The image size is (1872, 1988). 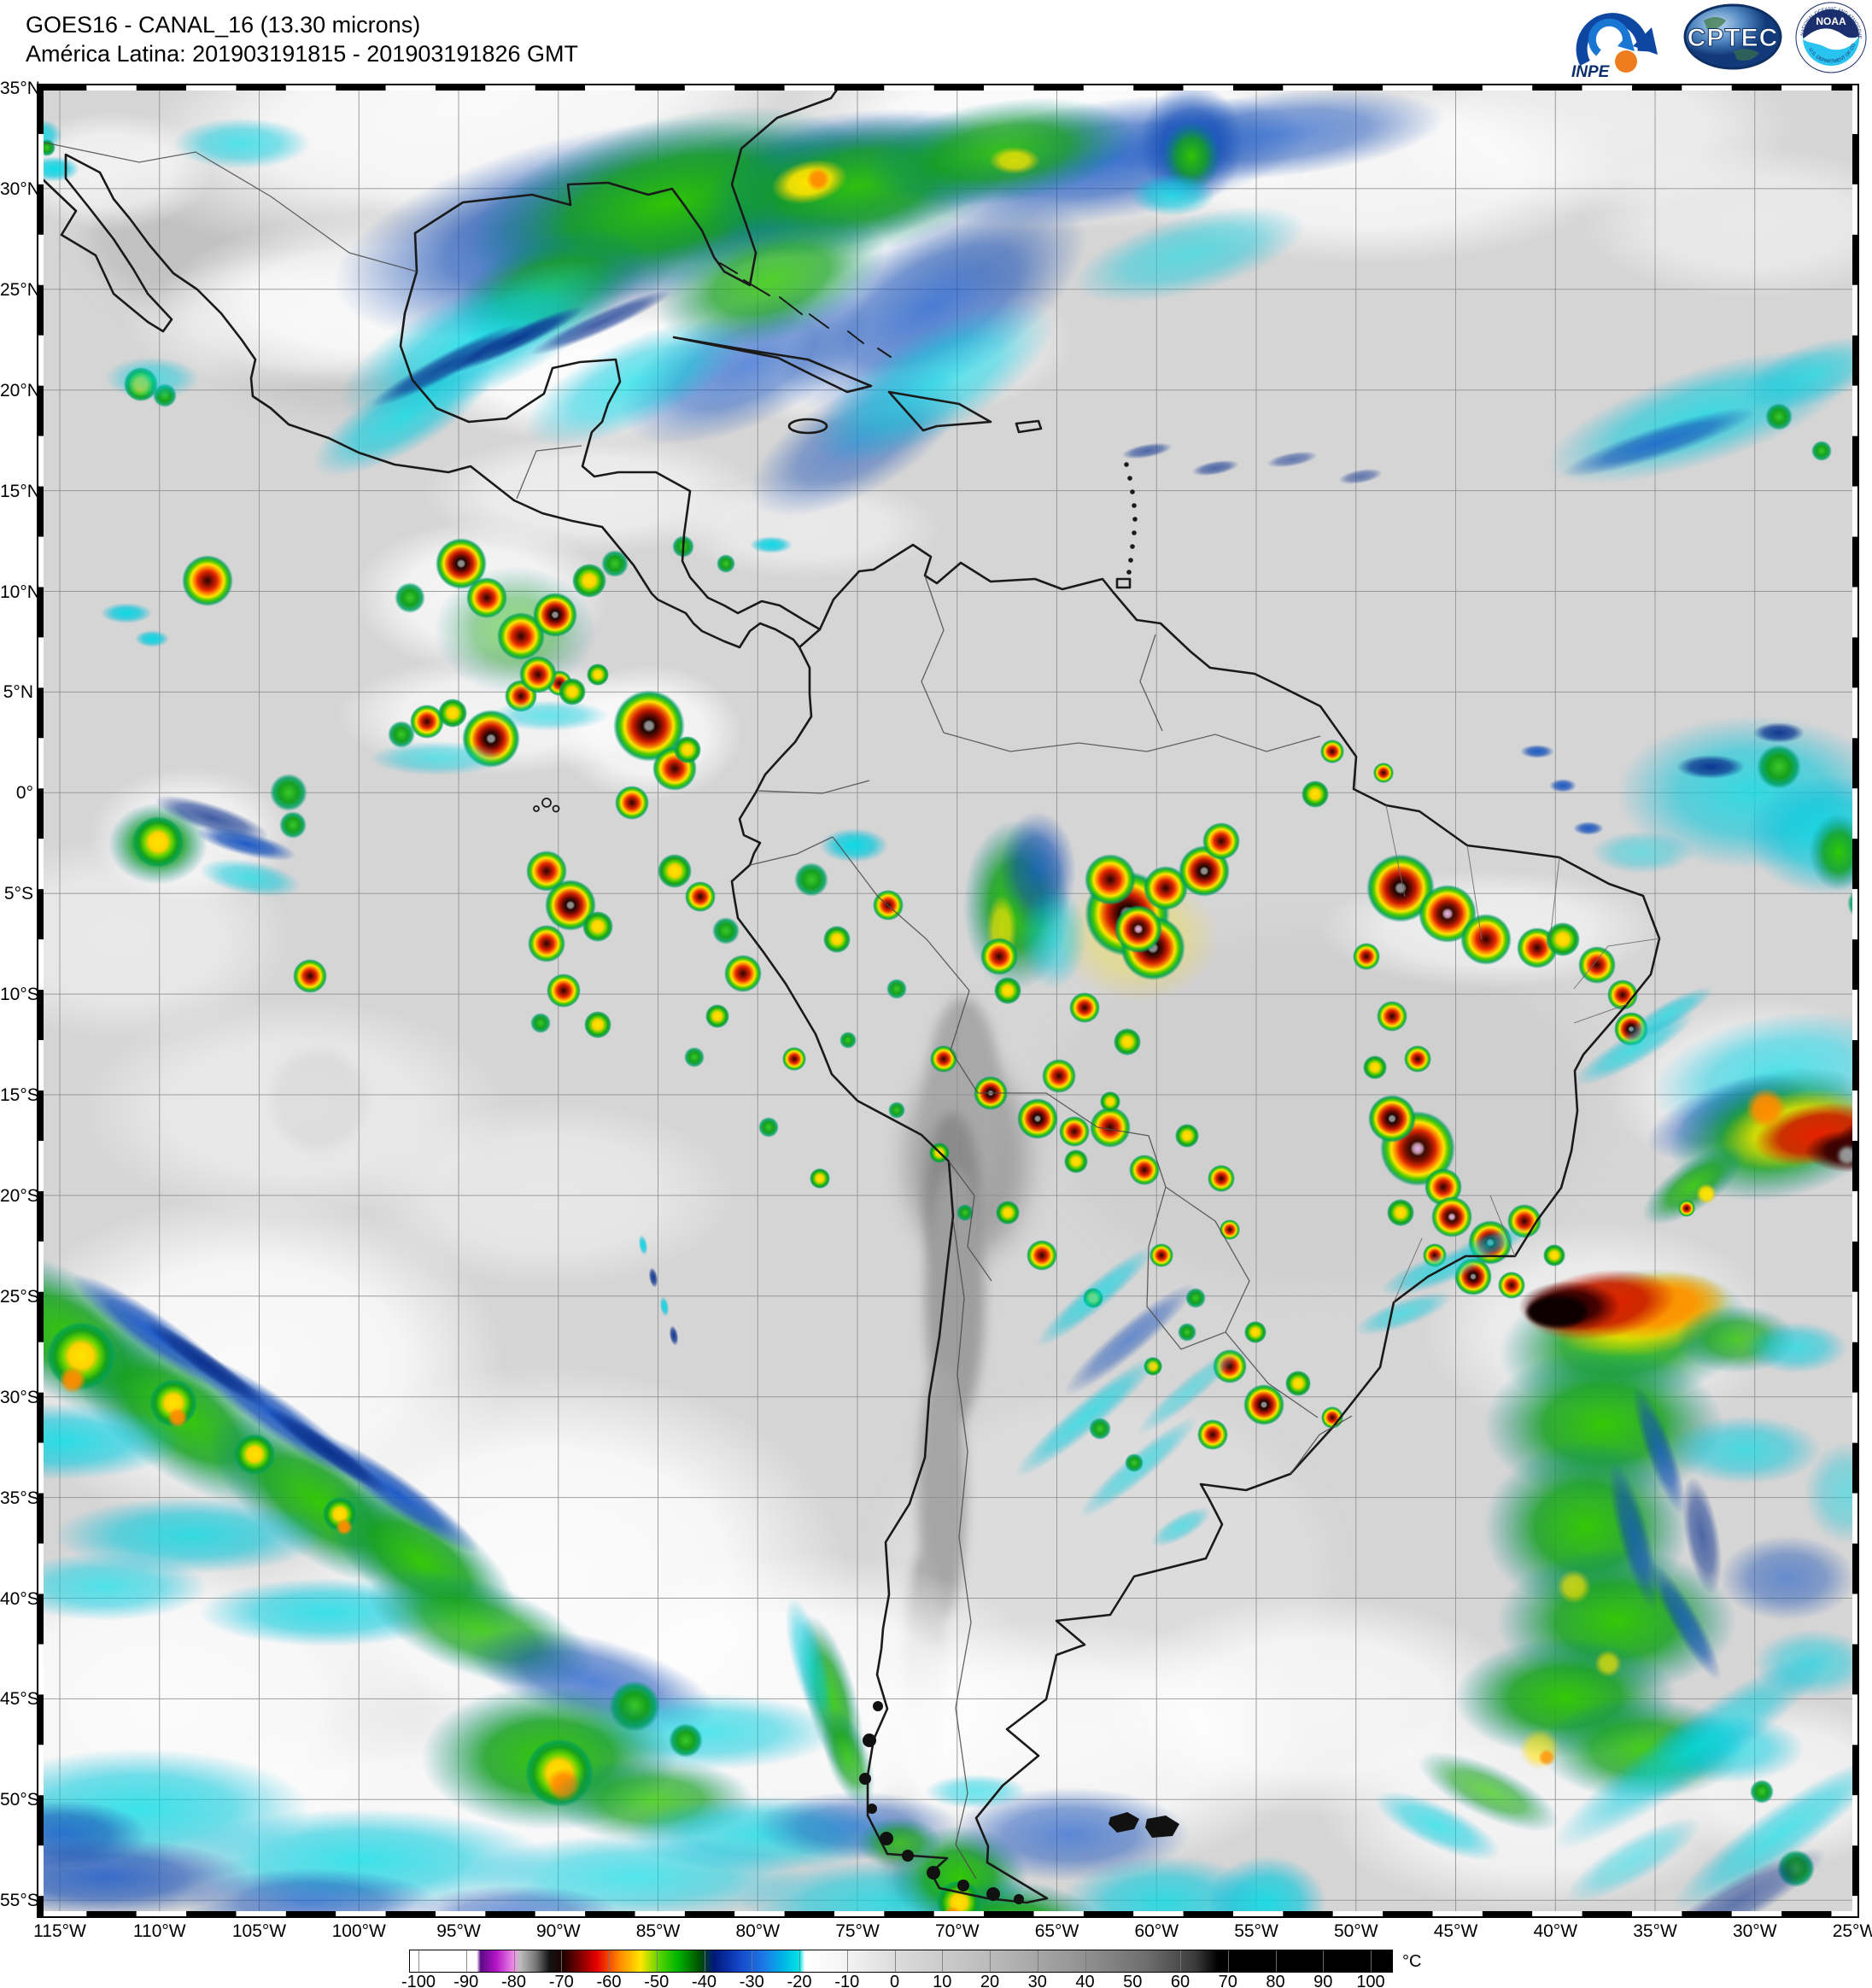 I want to click on lon-tick-label: 60°W, so click(x=1156, y=1931).